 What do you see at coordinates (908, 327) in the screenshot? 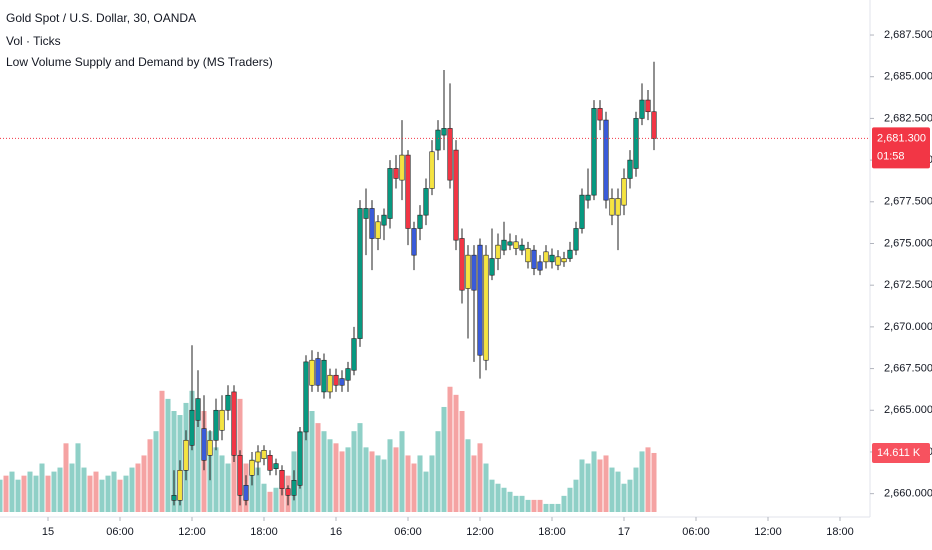
I see `y-tick-label: 2,670.000` at bounding box center [908, 327].